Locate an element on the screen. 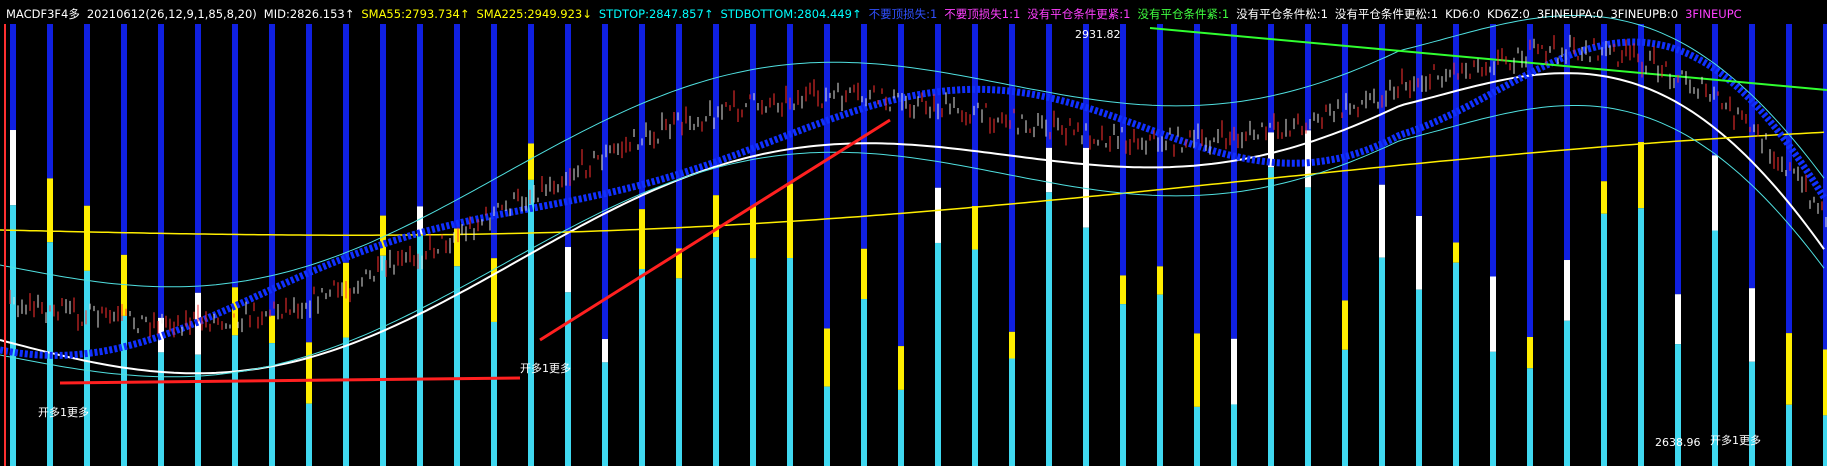 Image resolution: width=1827 pixels, height=466 pixels. header-item: MACDF3F4多 is located at coordinates (43, 14).